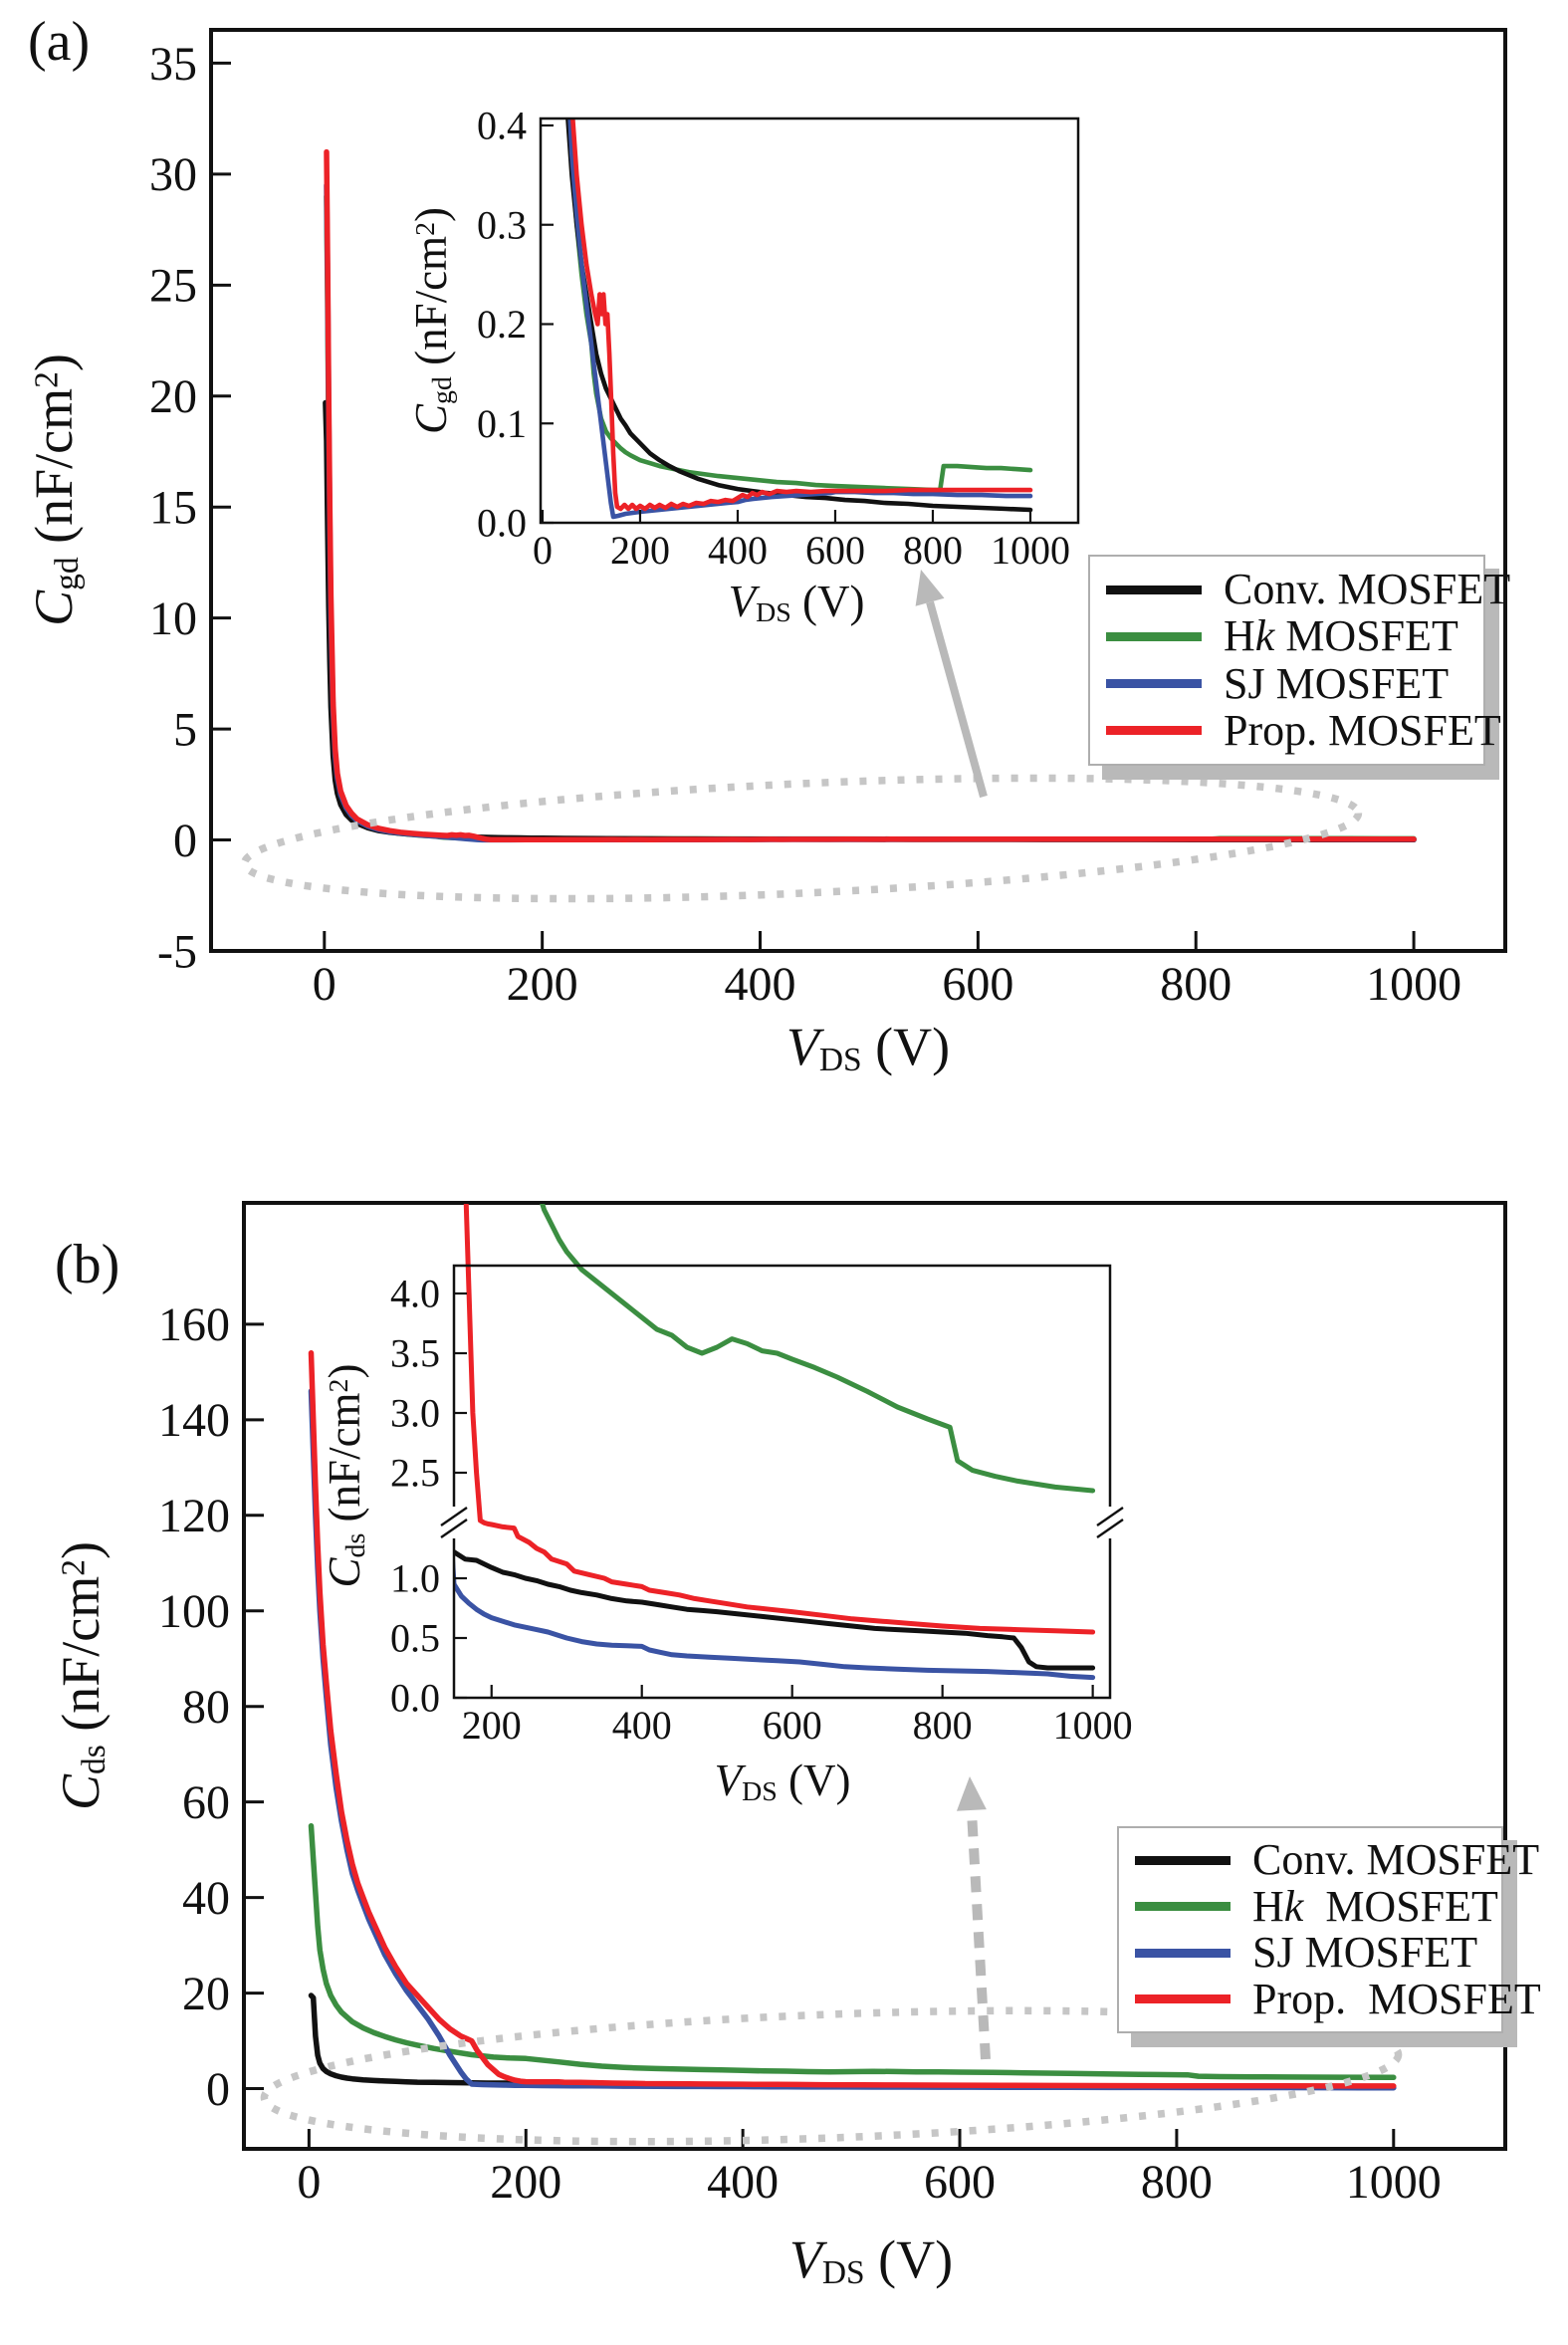 The image size is (1568, 2345). I want to click on y-tick-label: 3.0, so click(415, 1414).